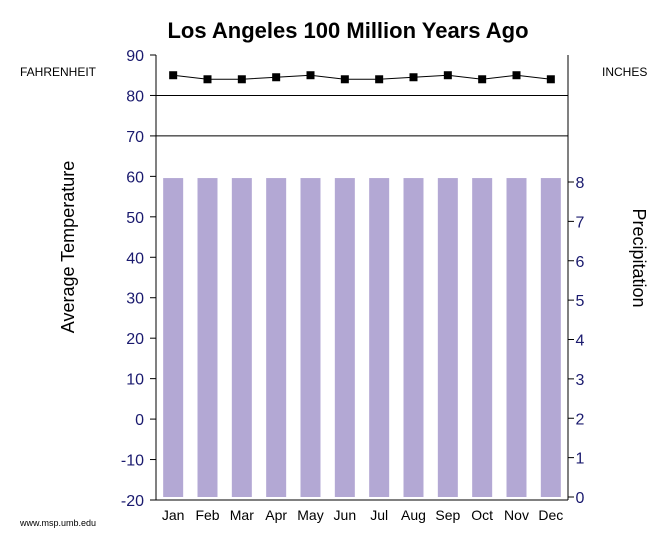 This screenshot has height=538, width=662. I want to click on right-tick-label: 6, so click(580, 262).